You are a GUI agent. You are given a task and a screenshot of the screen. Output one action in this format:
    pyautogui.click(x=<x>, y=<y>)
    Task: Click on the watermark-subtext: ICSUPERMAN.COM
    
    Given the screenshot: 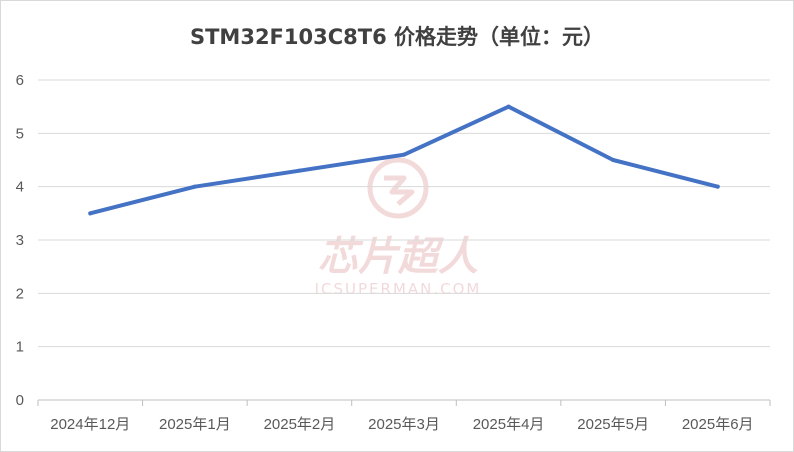 What is the action you would take?
    pyautogui.click(x=398, y=289)
    